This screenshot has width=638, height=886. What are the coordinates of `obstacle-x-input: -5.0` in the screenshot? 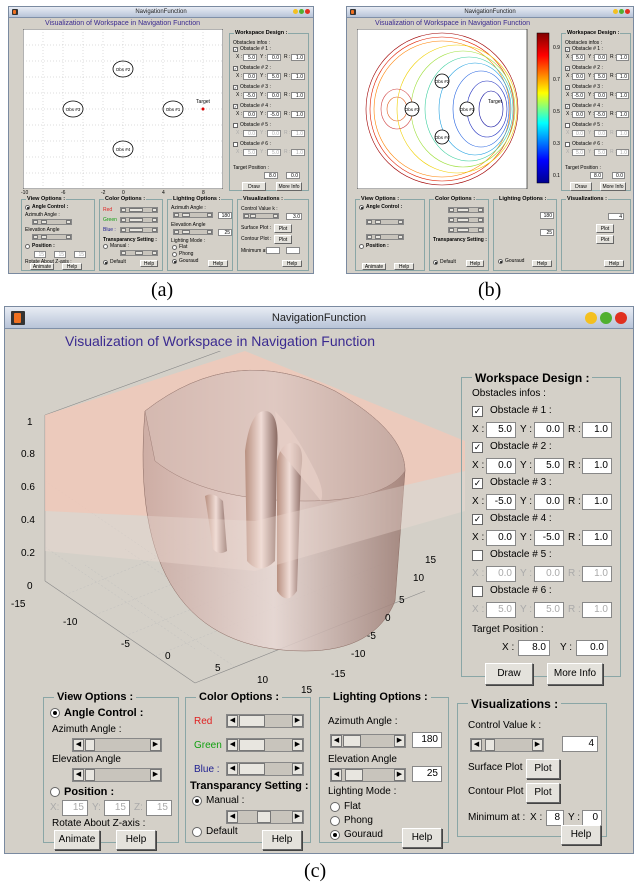 It's located at (578, 95).